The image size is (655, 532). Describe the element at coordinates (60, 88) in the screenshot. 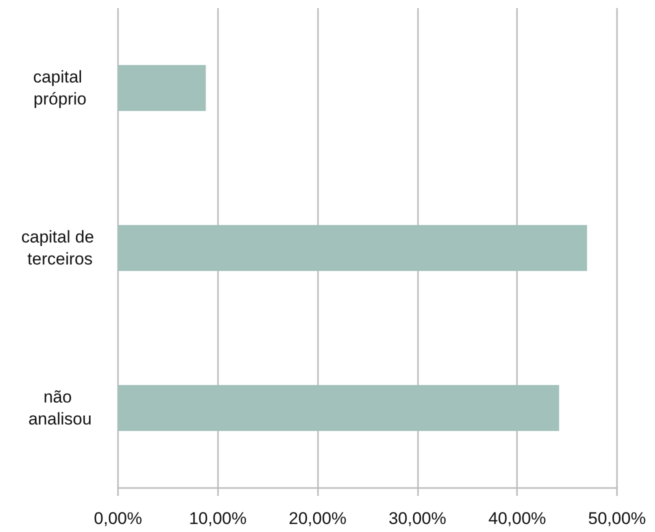

I see `y-tick-label: capital próprio` at that location.